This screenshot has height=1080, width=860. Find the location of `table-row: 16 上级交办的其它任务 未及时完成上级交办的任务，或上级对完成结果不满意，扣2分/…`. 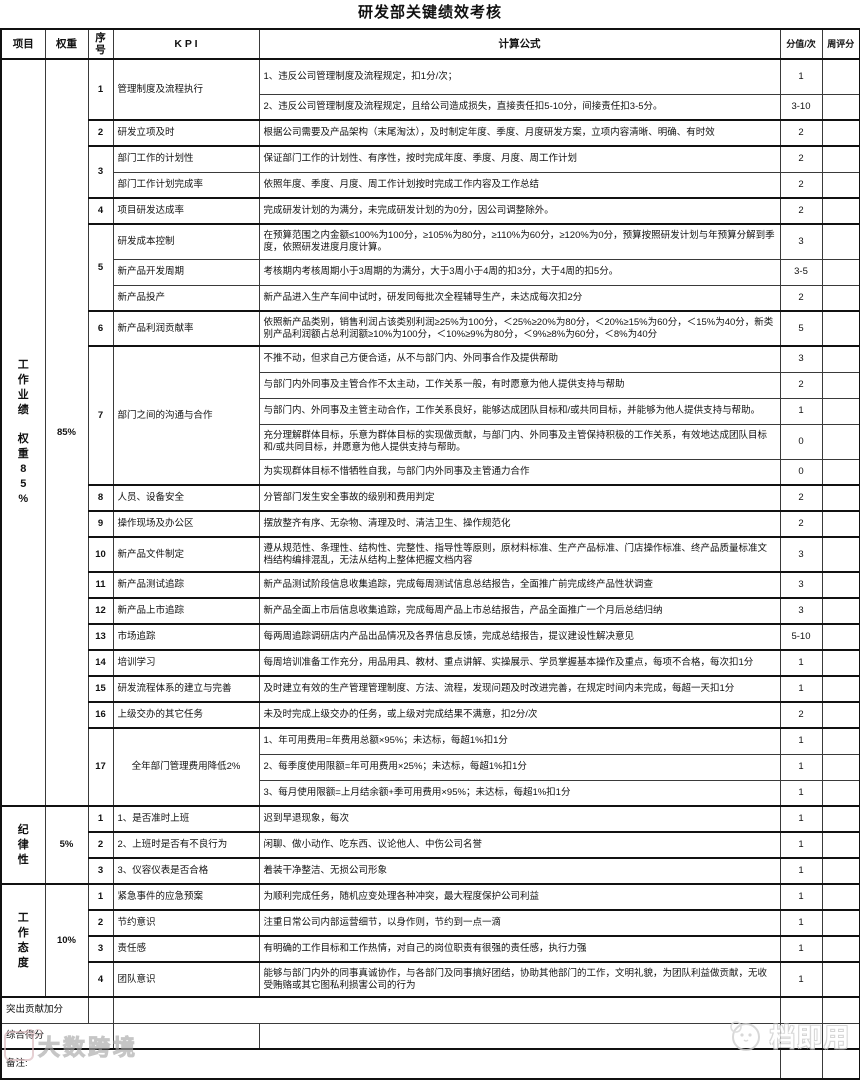

table-row: 16 上级交办的其它任务 未及时完成上级交办的任务，或上级对完成结果不满意，扣2分/… is located at coordinates (430, 715).